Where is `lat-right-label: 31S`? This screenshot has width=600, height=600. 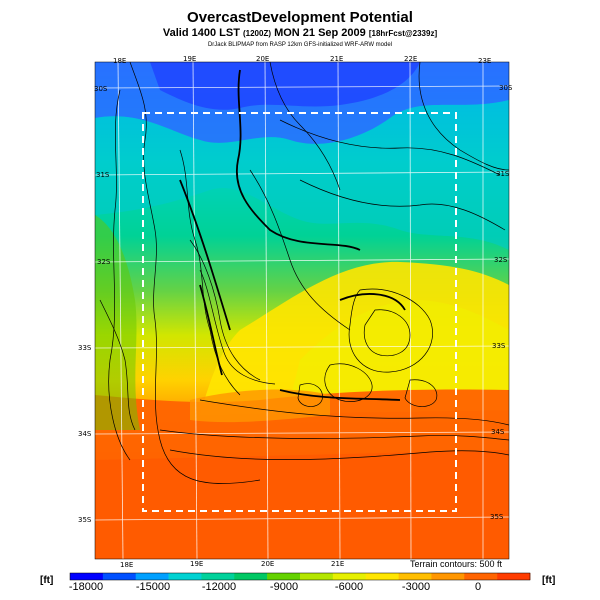 lat-right-label: 31S is located at coordinates (503, 174).